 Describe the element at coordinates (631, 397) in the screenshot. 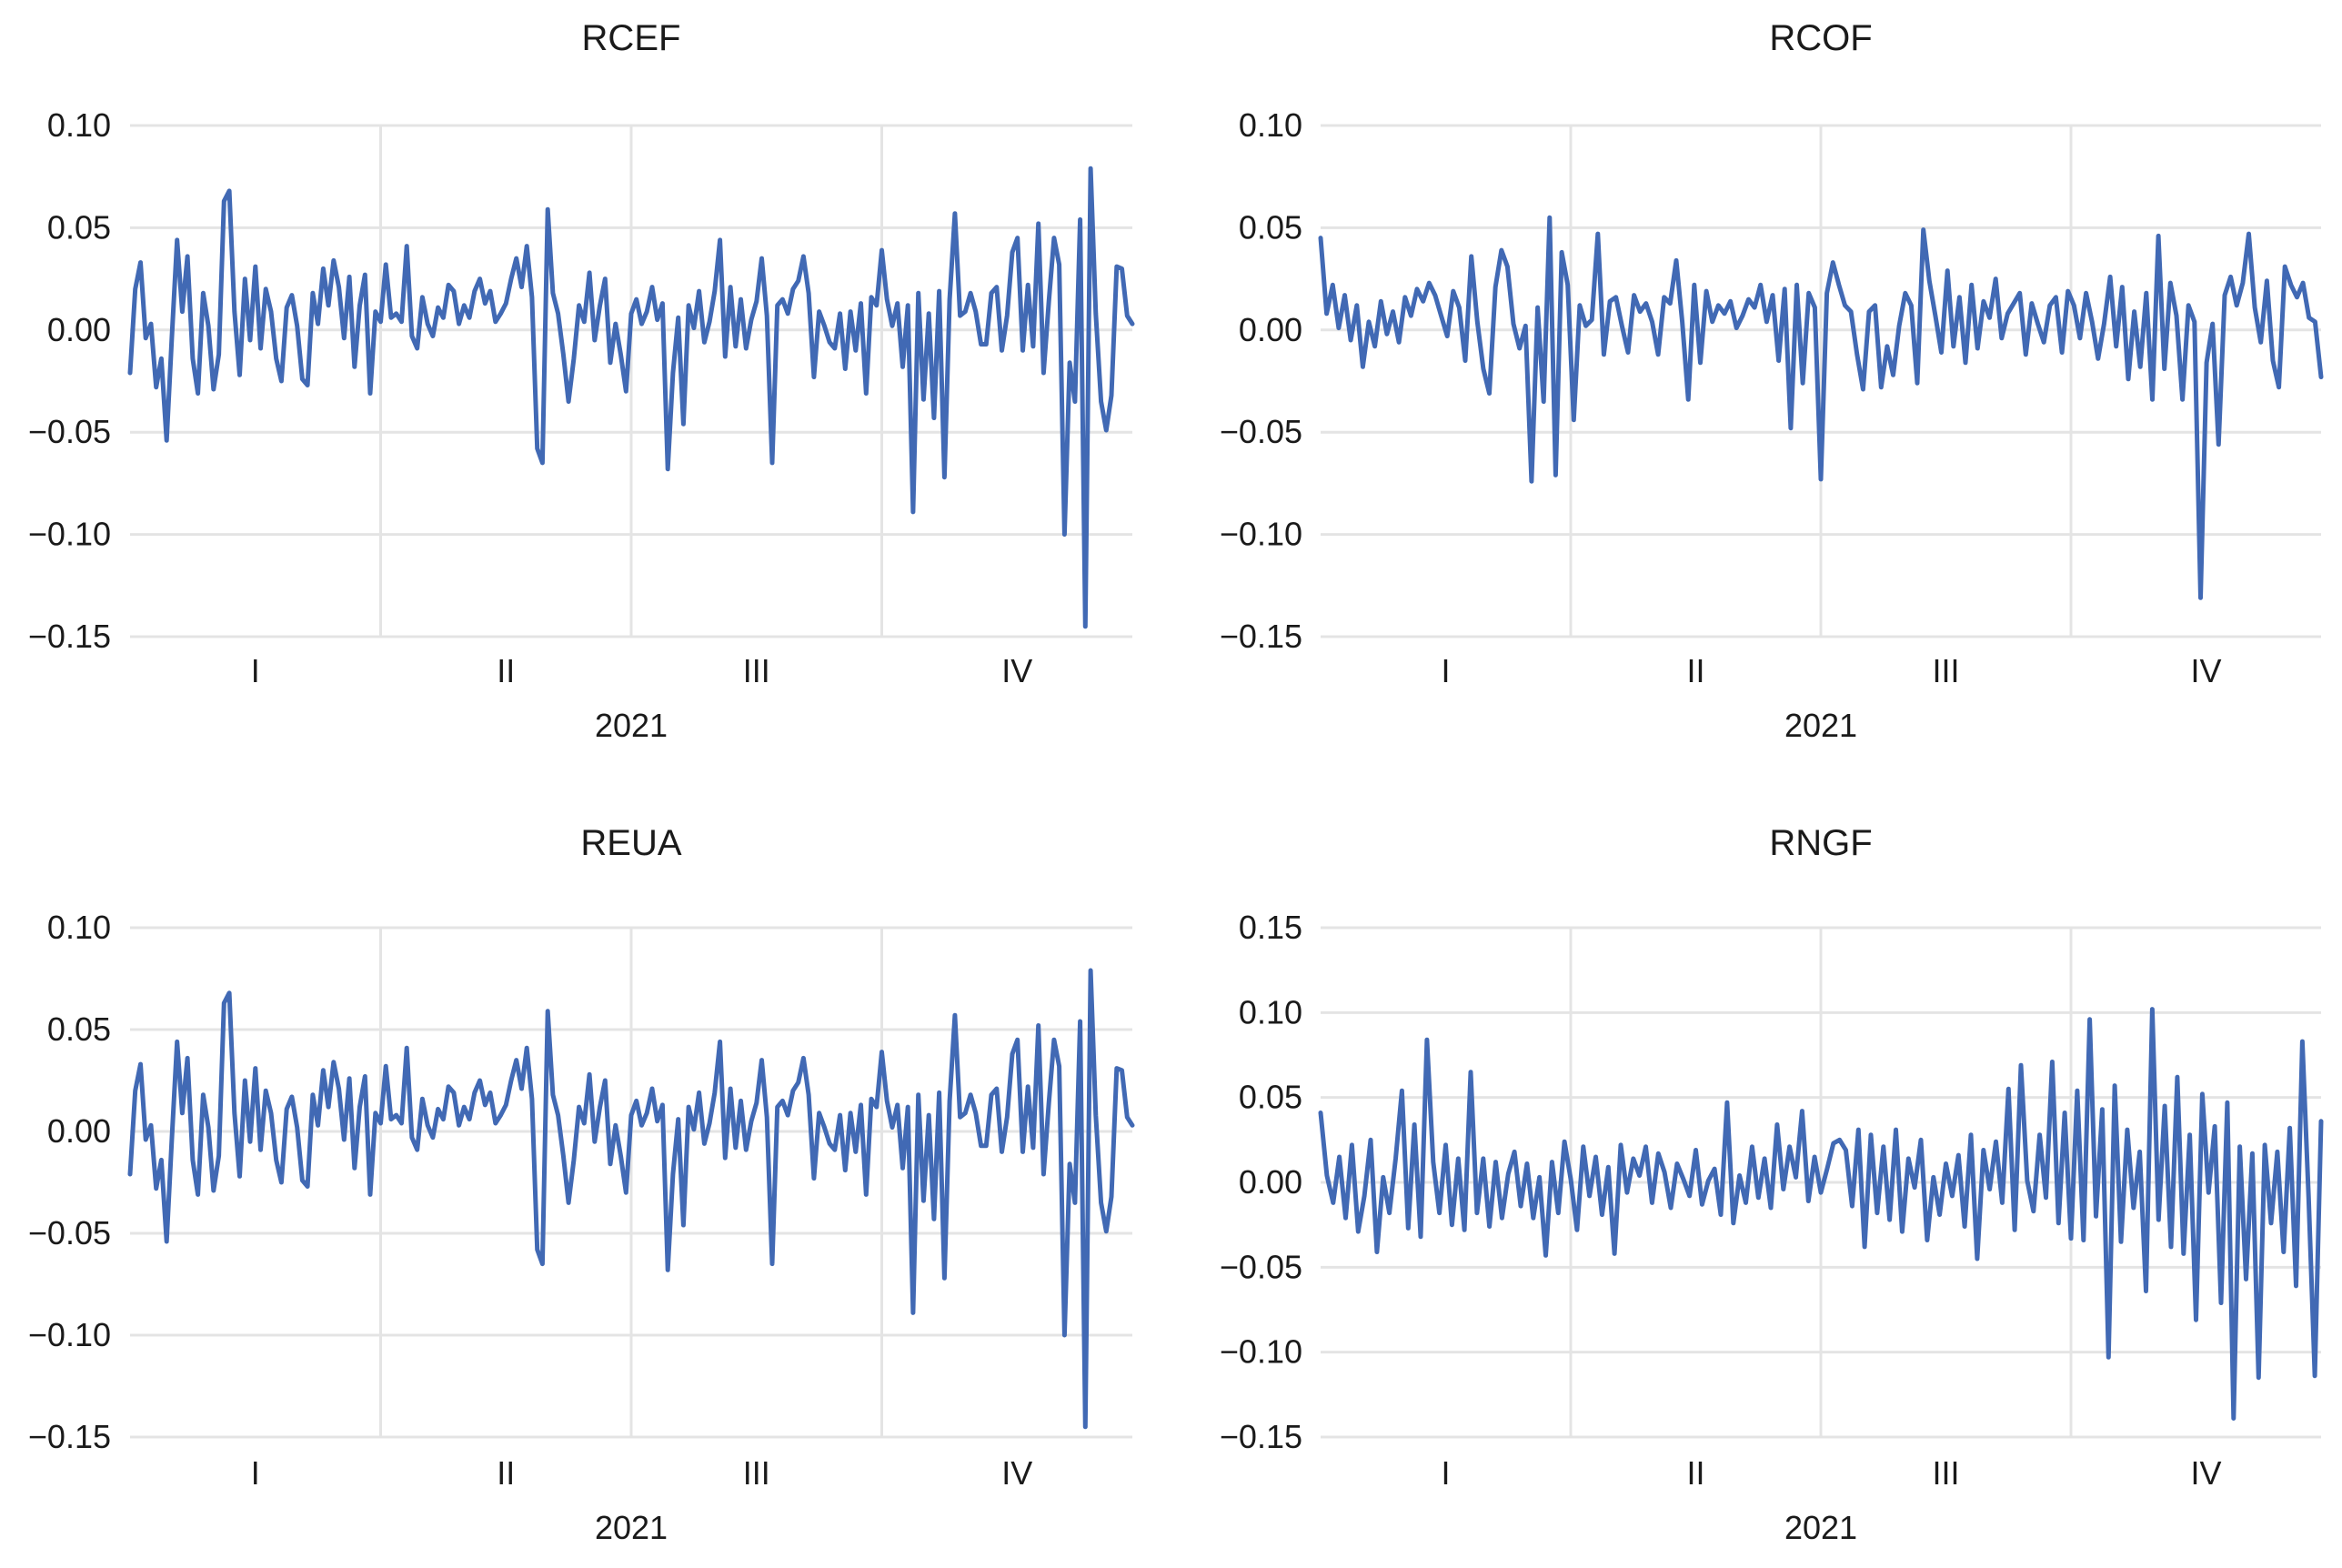

I see `series-line-rcef` at that location.